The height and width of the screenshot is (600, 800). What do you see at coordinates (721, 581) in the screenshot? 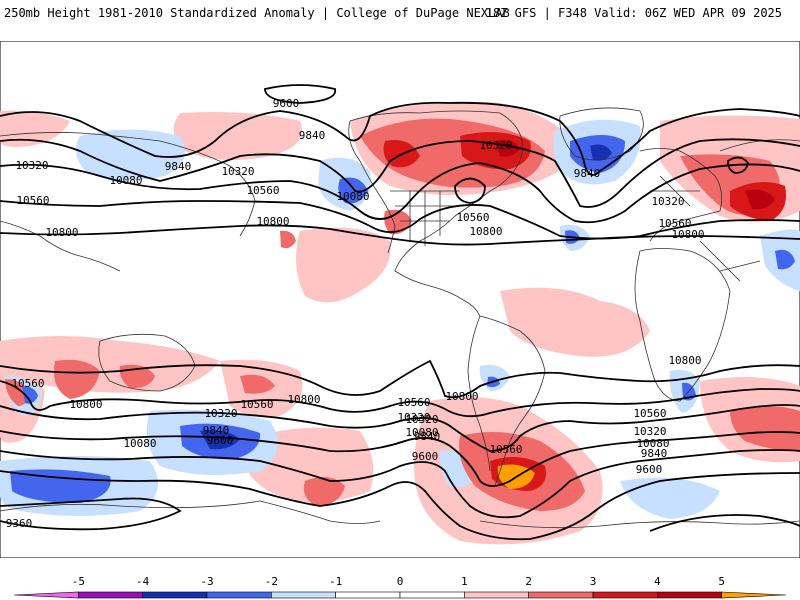
I see `colorbar-tick-label: 5` at bounding box center [721, 581].